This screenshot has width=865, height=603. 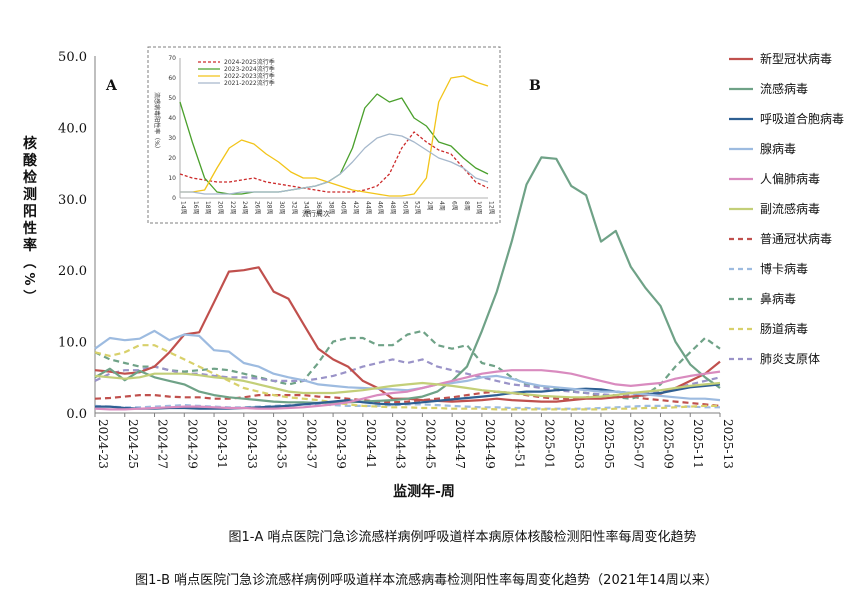 What do you see at coordinates (30, 177) in the screenshot?
I see `y-axis-title-char: 检` at bounding box center [30, 177].